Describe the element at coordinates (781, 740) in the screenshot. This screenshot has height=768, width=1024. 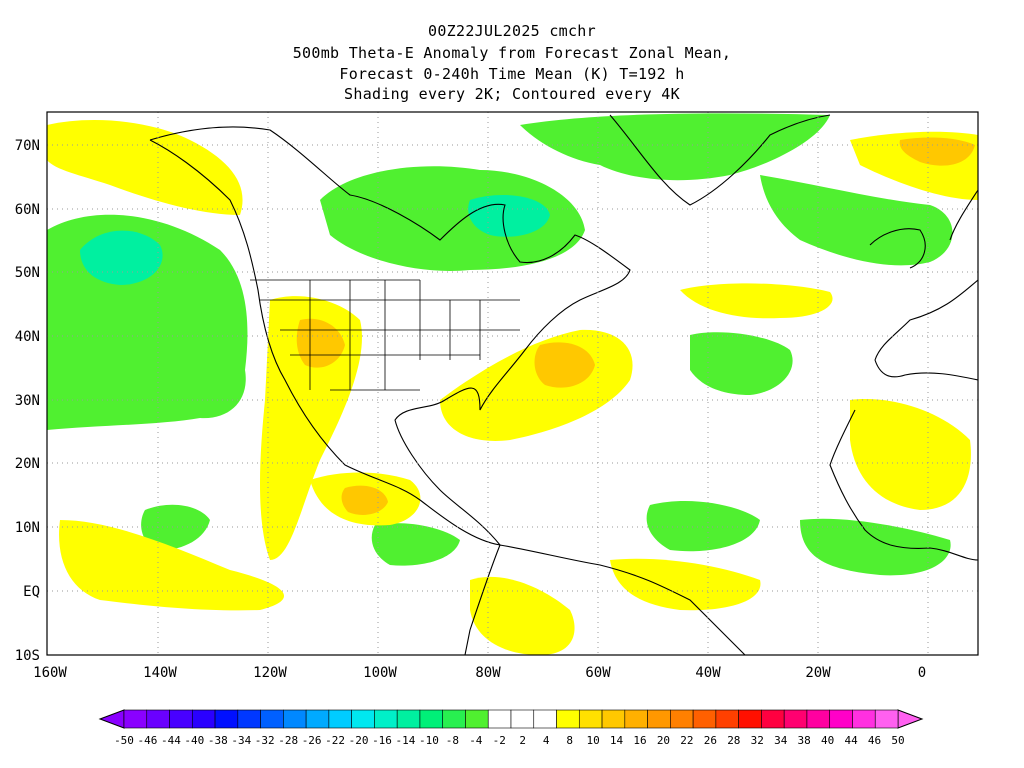
I see `colorbar-label: 34` at that location.